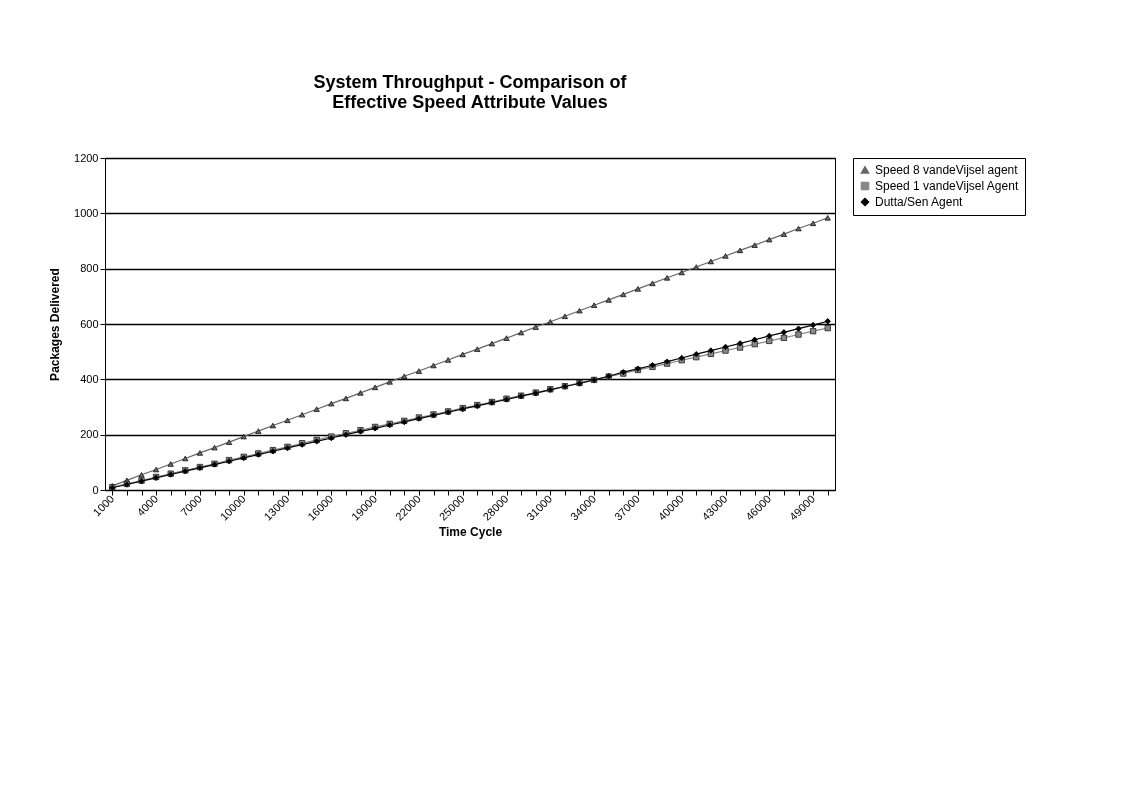  What do you see at coordinates (89, 268) in the screenshot?
I see `y-tick-label: 800` at bounding box center [89, 268].